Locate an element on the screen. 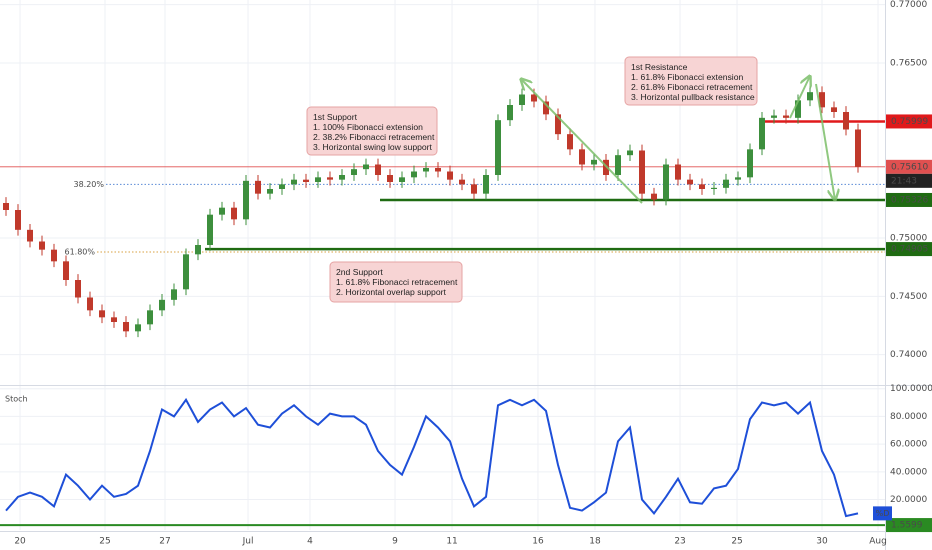 Image resolution: width=932 pixels, height=550 pixels. annotation-text: 2. Horizontal overlap support is located at coordinates (391, 292).